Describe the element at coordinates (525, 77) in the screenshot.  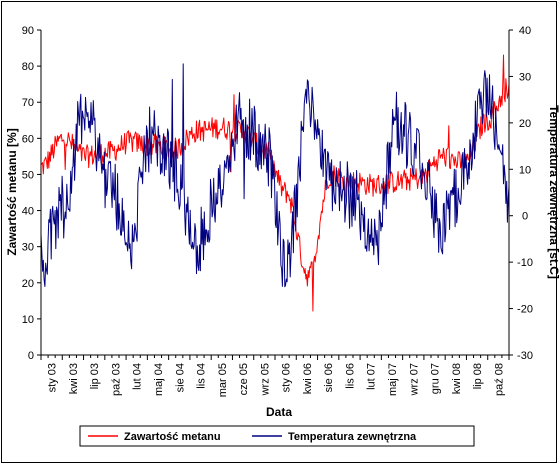
I see `y2-tick-label-6: 30` at that location.